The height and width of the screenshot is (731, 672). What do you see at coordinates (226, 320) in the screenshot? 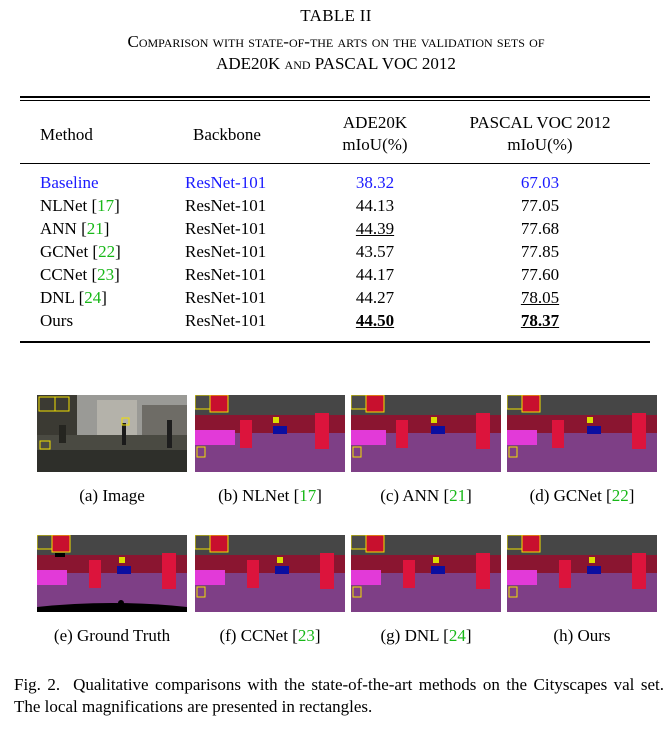
I see `row-6-backbone: ResNet-101` at bounding box center [226, 320].